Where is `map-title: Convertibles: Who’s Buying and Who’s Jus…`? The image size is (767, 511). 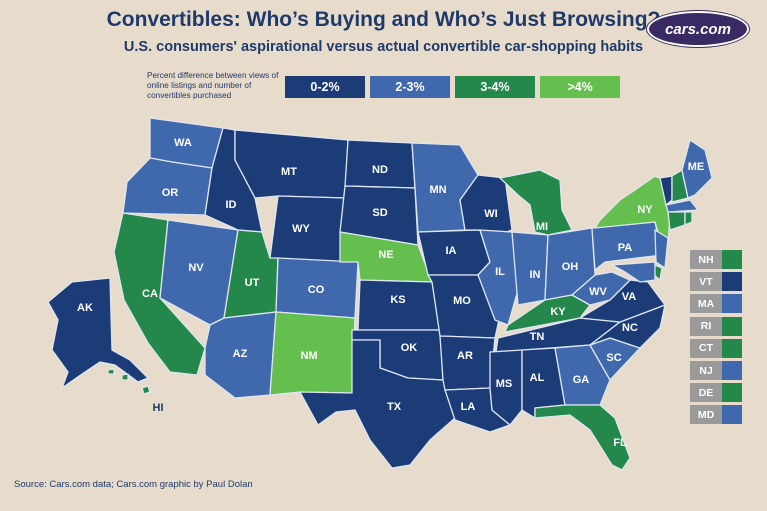 map-title: Convertibles: Who’s Buying and Who’s Jus… is located at coordinates (383, 19).